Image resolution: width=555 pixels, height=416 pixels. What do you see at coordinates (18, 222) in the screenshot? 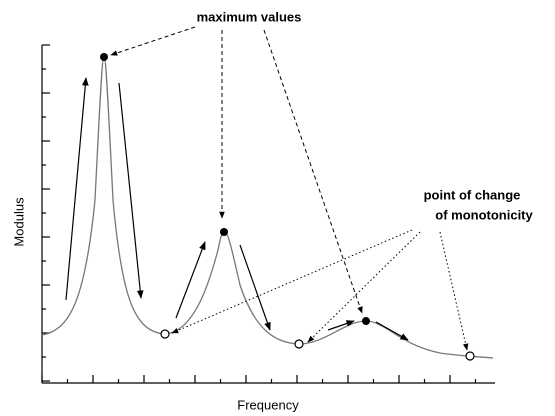
I see `y-axis-label: Modulus` at bounding box center [18, 222].